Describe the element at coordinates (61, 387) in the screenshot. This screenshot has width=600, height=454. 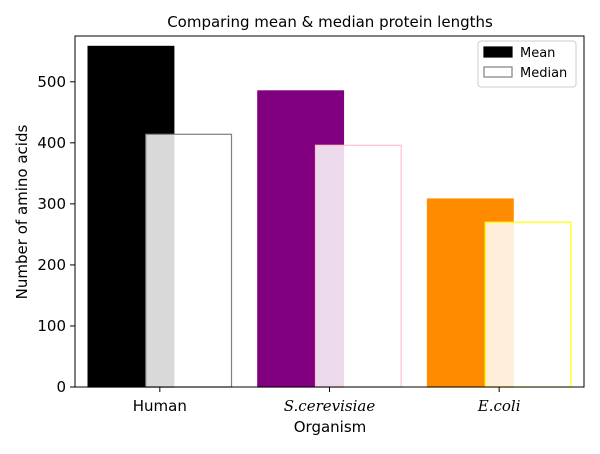
I see `y-tick-label-0: 0` at that location.